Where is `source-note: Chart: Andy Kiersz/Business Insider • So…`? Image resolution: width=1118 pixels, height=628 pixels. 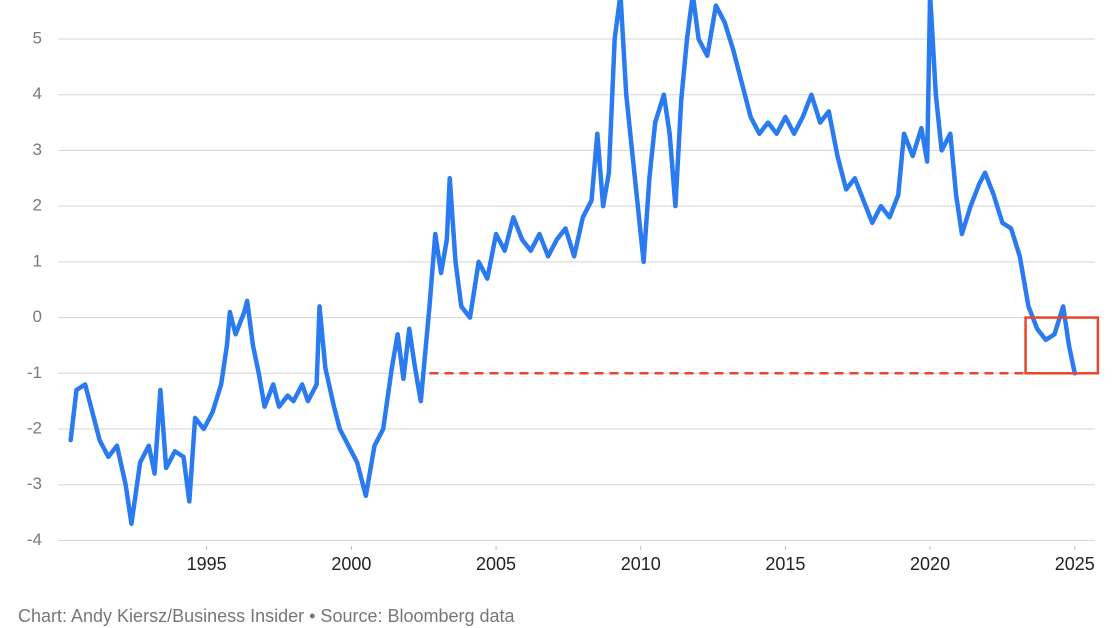
source-note: Chart: Andy Kiersz/Business Insider • So… is located at coordinates (267, 616).